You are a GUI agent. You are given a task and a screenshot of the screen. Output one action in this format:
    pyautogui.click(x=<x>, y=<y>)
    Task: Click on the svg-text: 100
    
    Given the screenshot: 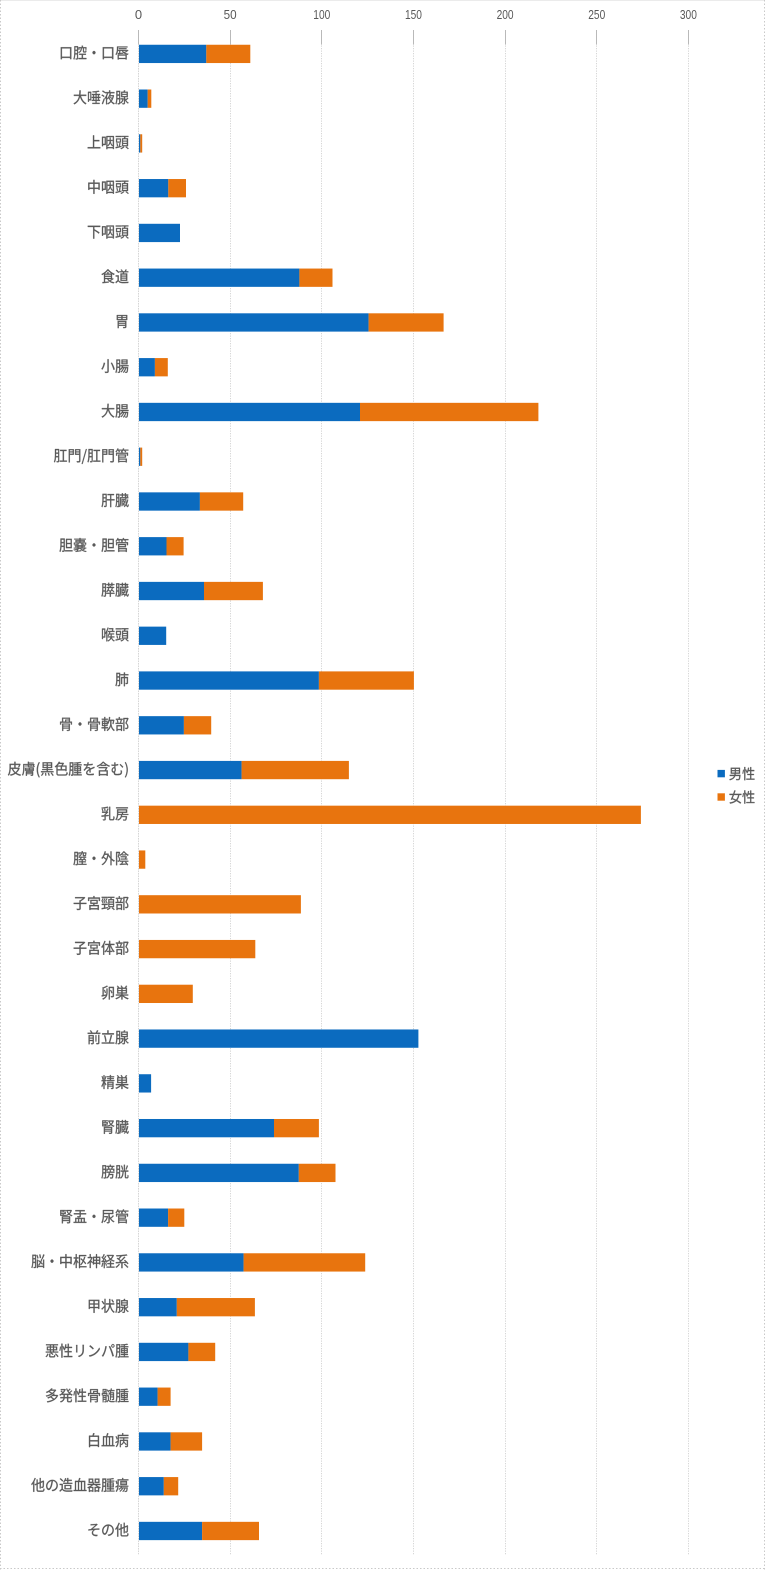 What is the action you would take?
    pyautogui.click(x=321, y=14)
    